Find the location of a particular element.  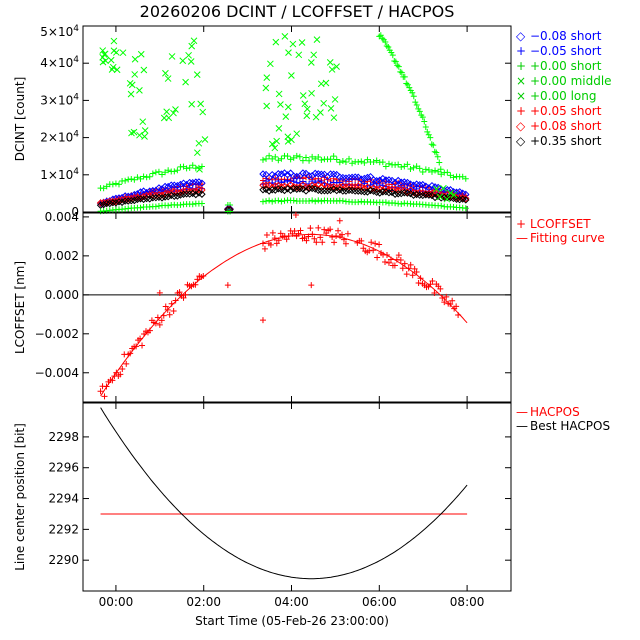

dcint-y-tick-label: 5×104 is located at coordinates (59, 31).